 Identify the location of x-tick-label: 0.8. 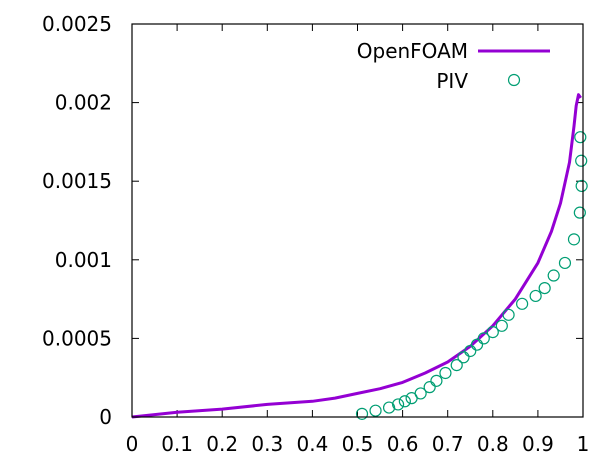
(493, 444).